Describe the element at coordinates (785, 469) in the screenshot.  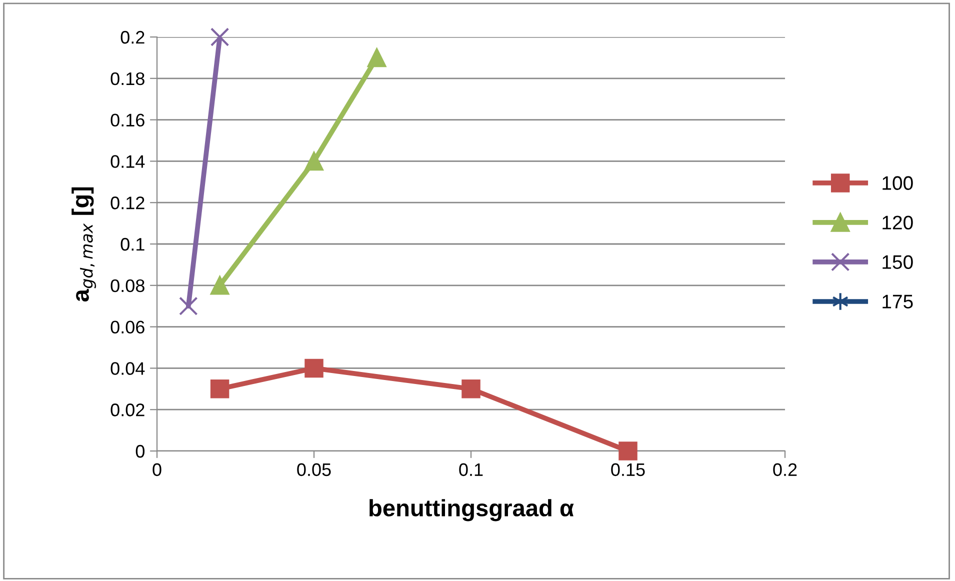
I see `x-tick-label: 0.2` at that location.